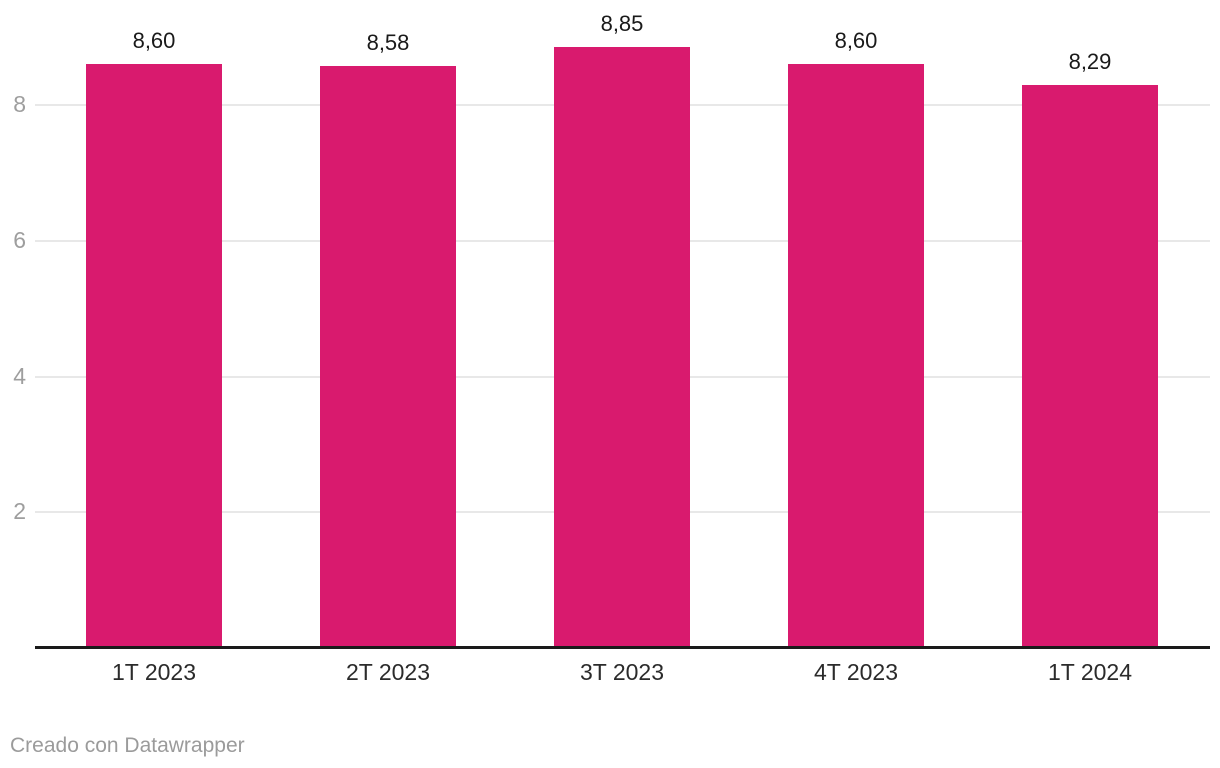  I want to click on x-axis-label: 3T 2023, so click(622, 672).